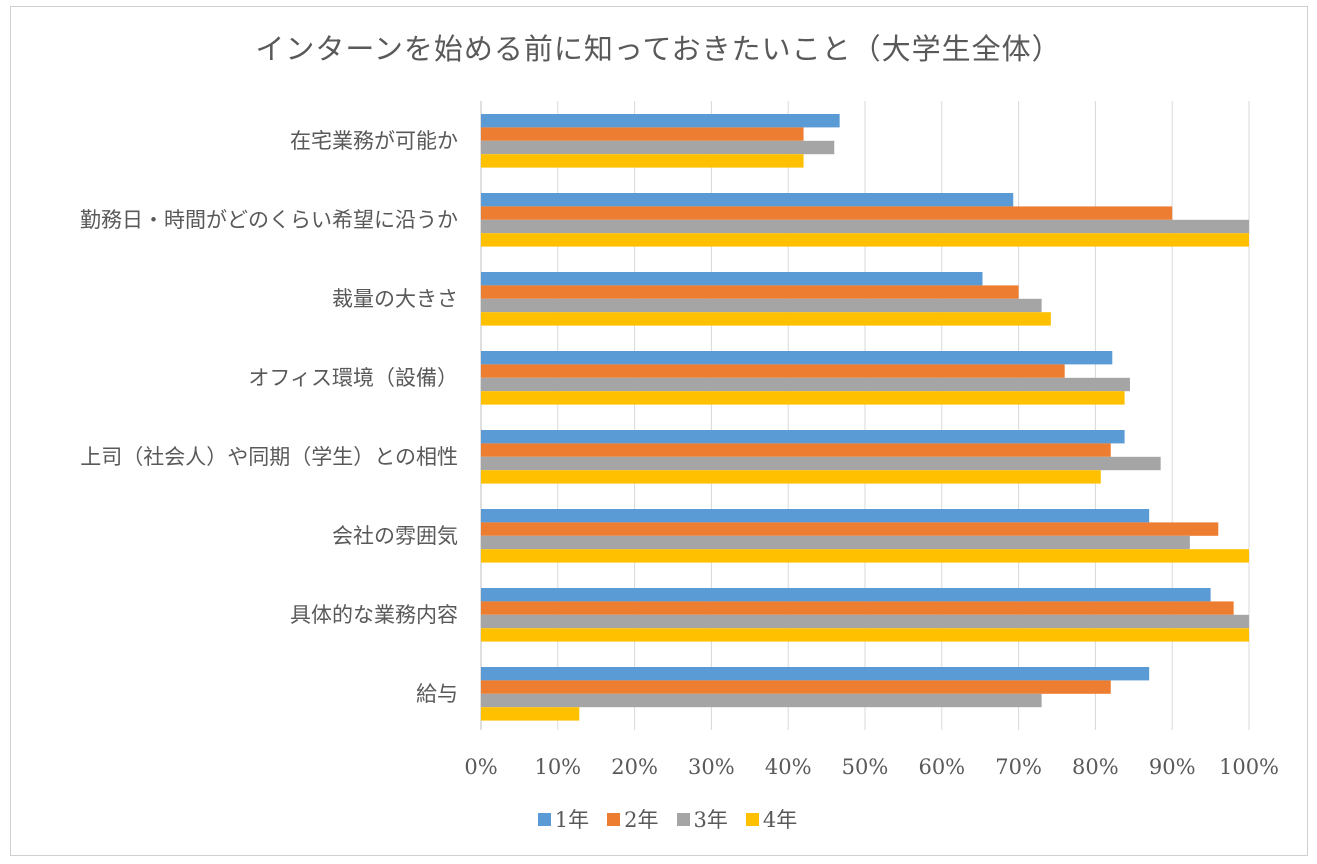 This screenshot has height=864, width=1317. I want to click on category-label: 在宅業務が可能か, so click(374, 141).